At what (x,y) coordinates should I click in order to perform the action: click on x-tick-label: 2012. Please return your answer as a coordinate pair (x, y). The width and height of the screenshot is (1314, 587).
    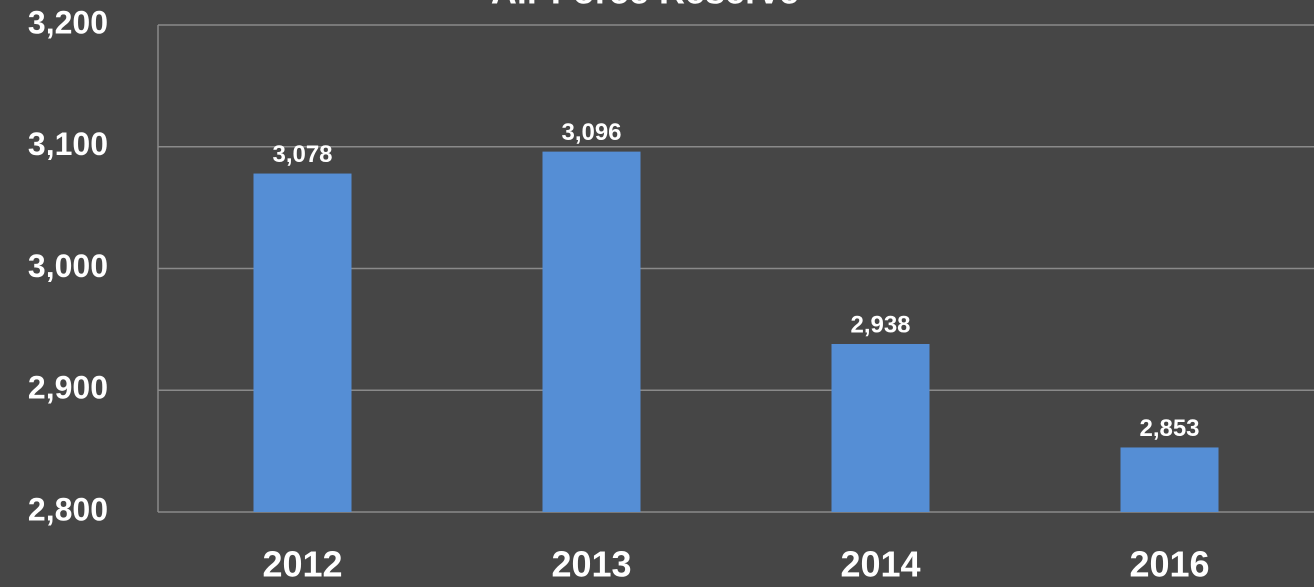
    Looking at the image, I should click on (302, 564).